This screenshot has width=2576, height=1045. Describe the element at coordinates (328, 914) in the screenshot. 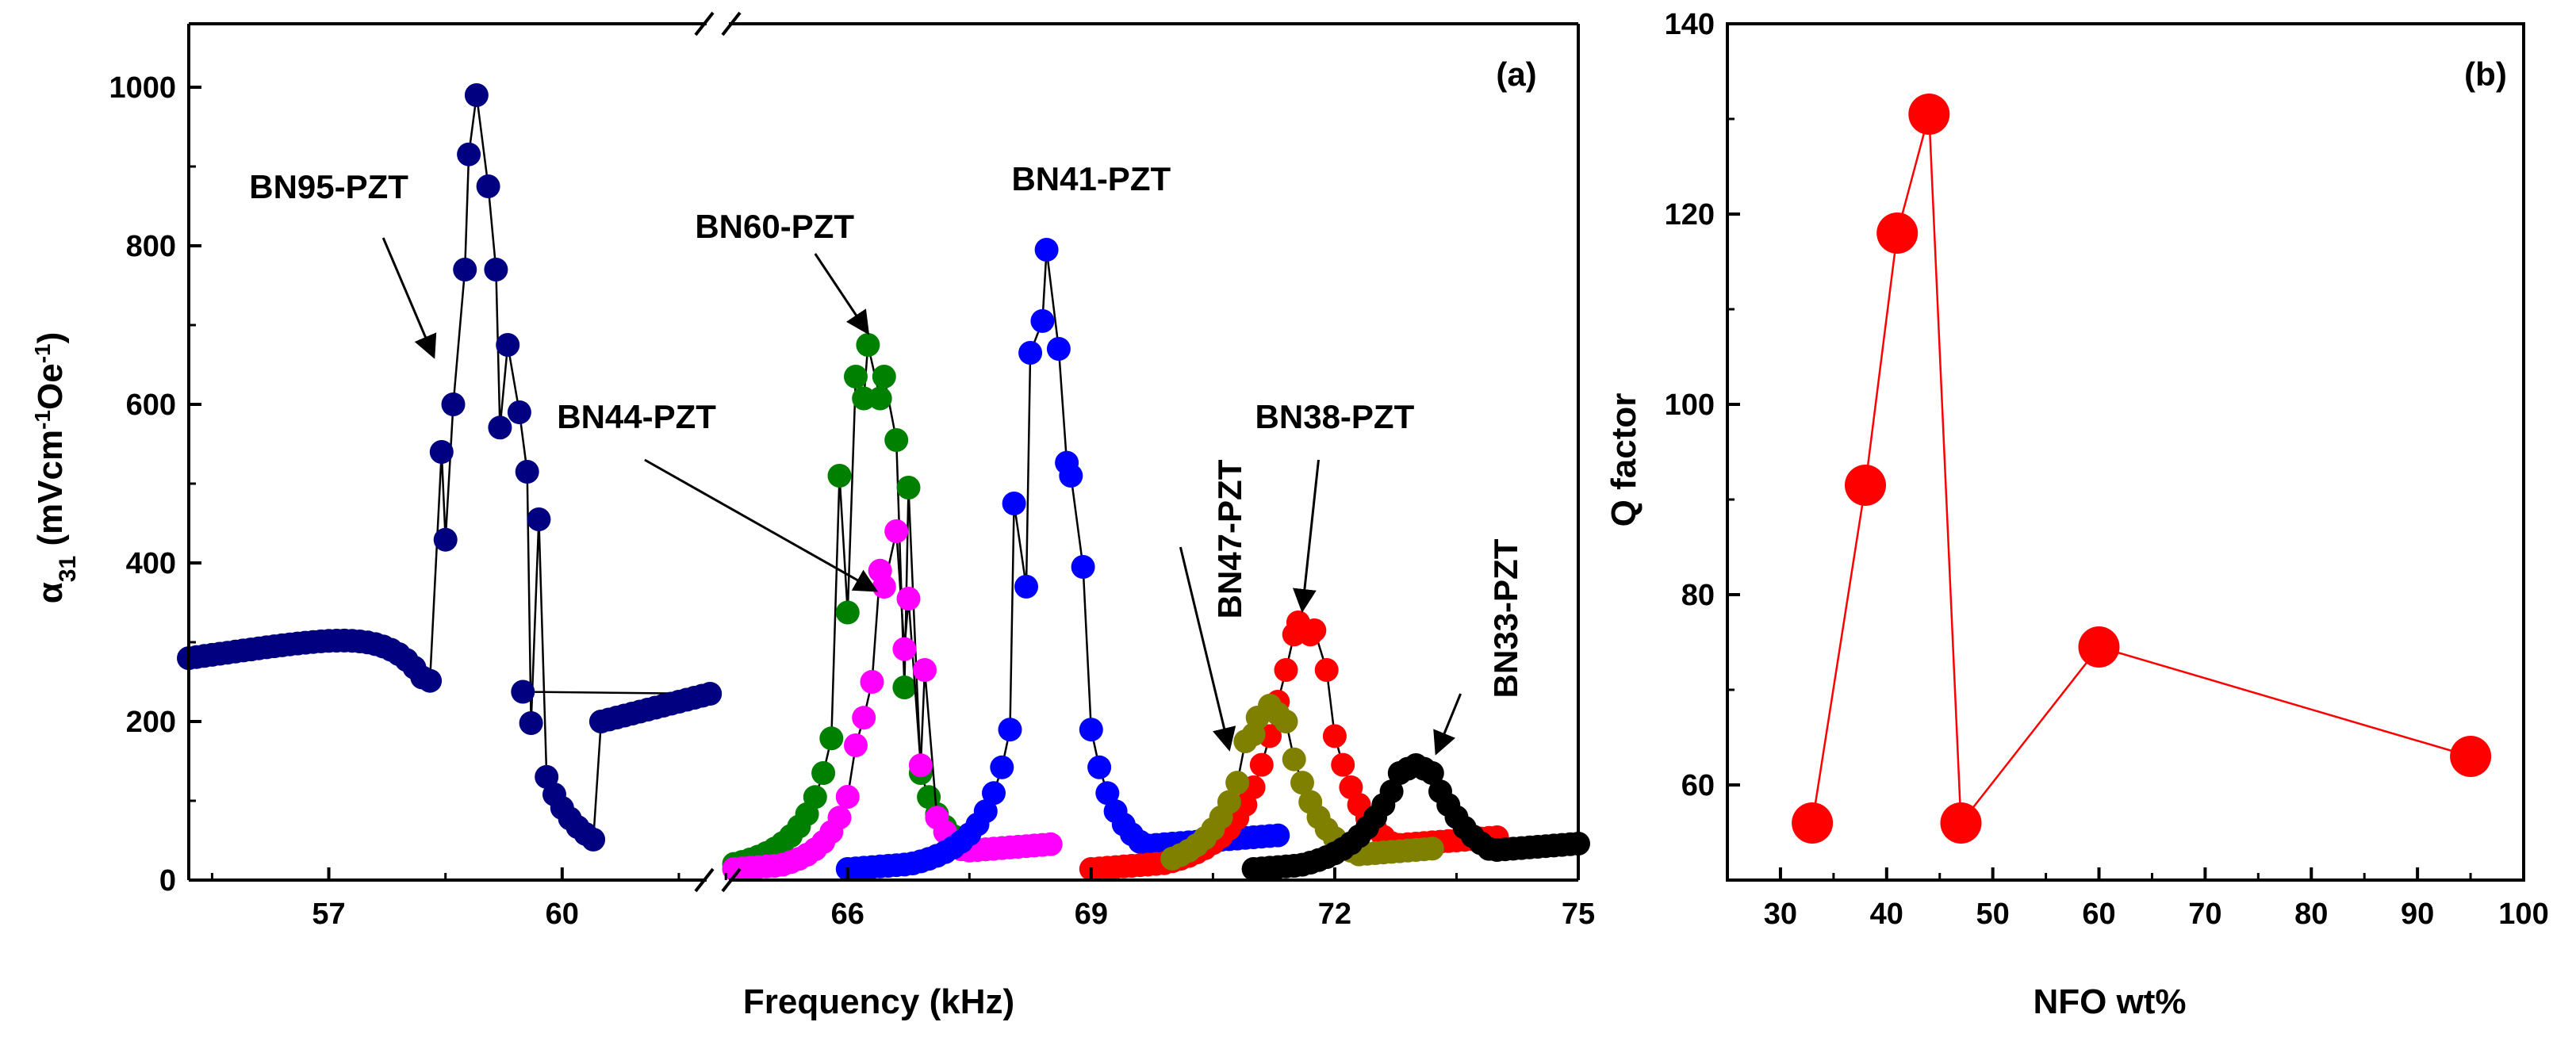

I see `x-tick-label: 57` at that location.